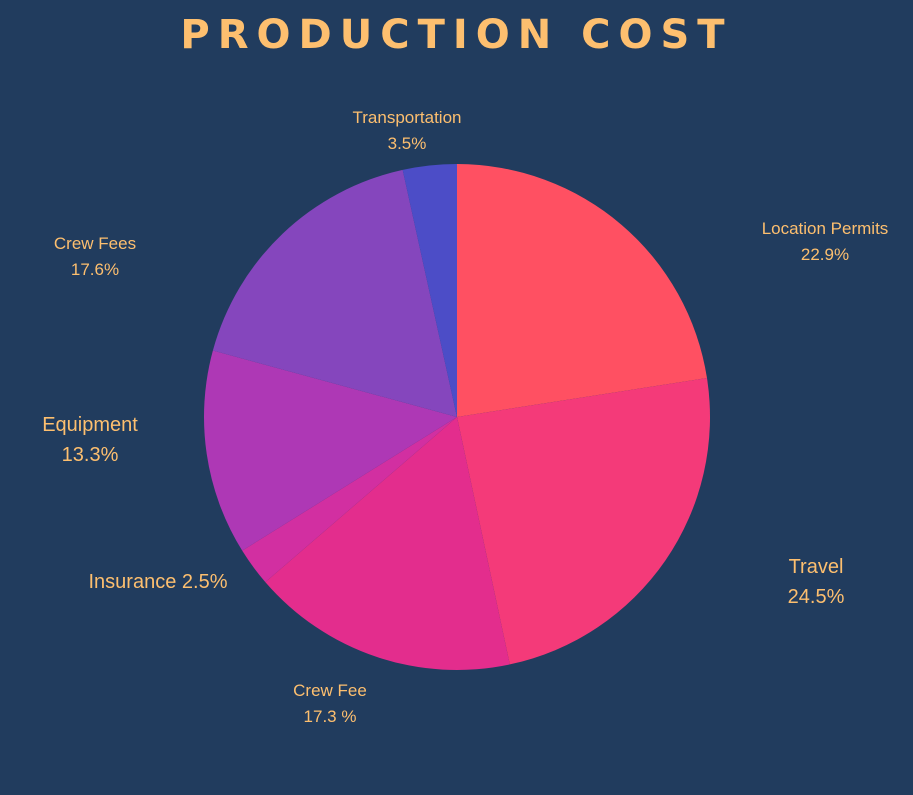  What do you see at coordinates (583, 521) in the screenshot?
I see `pie-slice-travel` at bounding box center [583, 521].